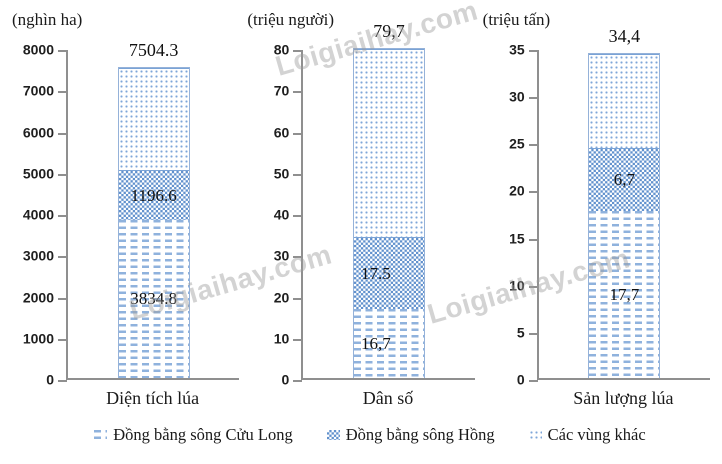 The image size is (722, 464). What do you see at coordinates (281, 132) in the screenshot?
I see `y-axis-tick-label: 60` at bounding box center [281, 132].